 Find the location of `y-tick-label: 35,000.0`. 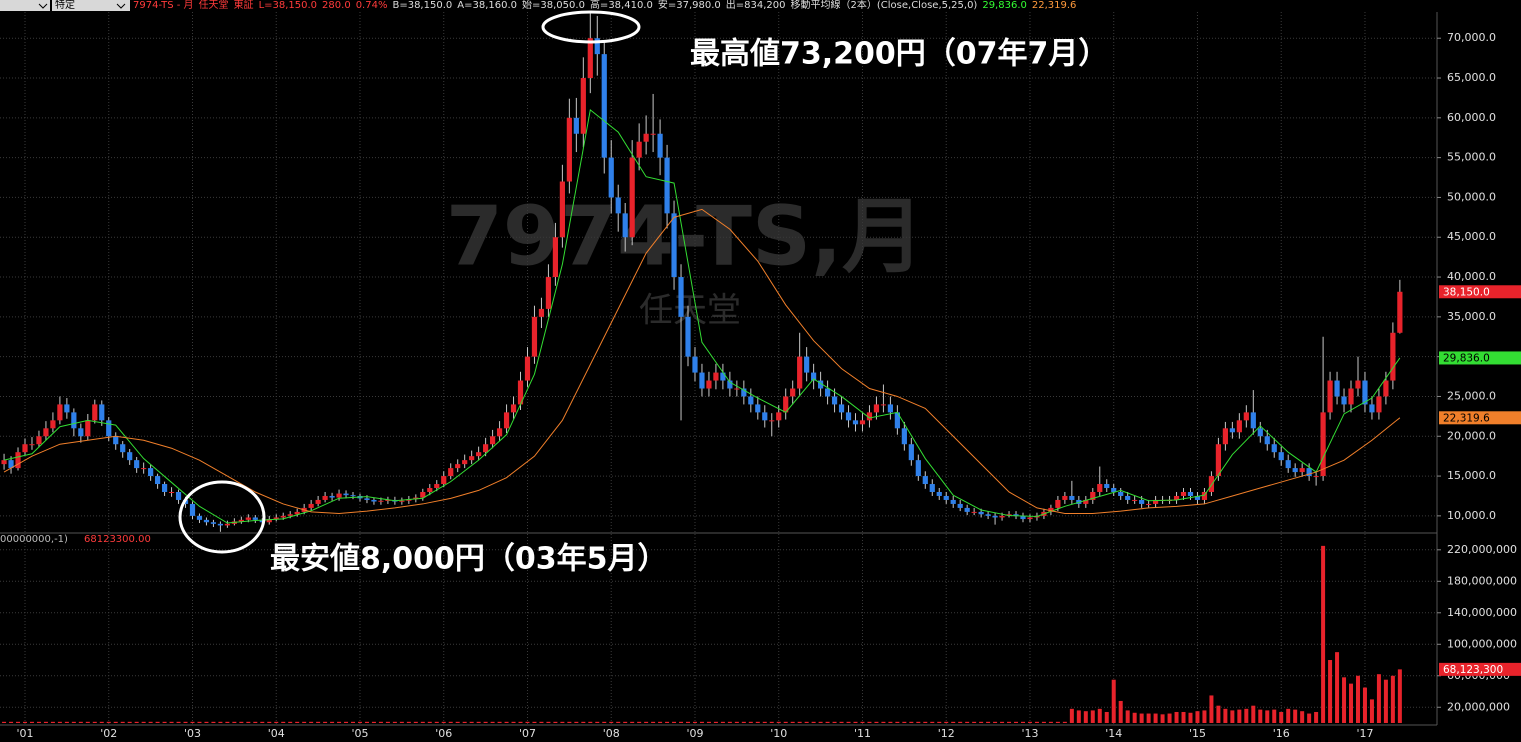

y-tick-label: 35,000.0 is located at coordinates (1471, 316).